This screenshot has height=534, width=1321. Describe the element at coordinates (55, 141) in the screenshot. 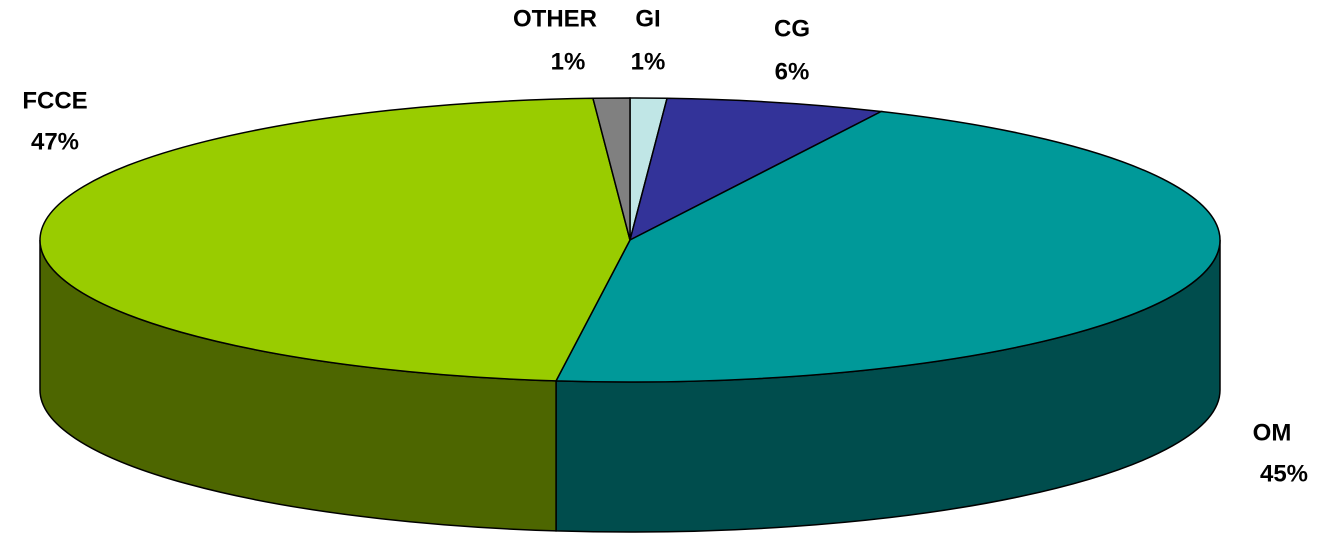

I see `value-label: 47%` at that location.